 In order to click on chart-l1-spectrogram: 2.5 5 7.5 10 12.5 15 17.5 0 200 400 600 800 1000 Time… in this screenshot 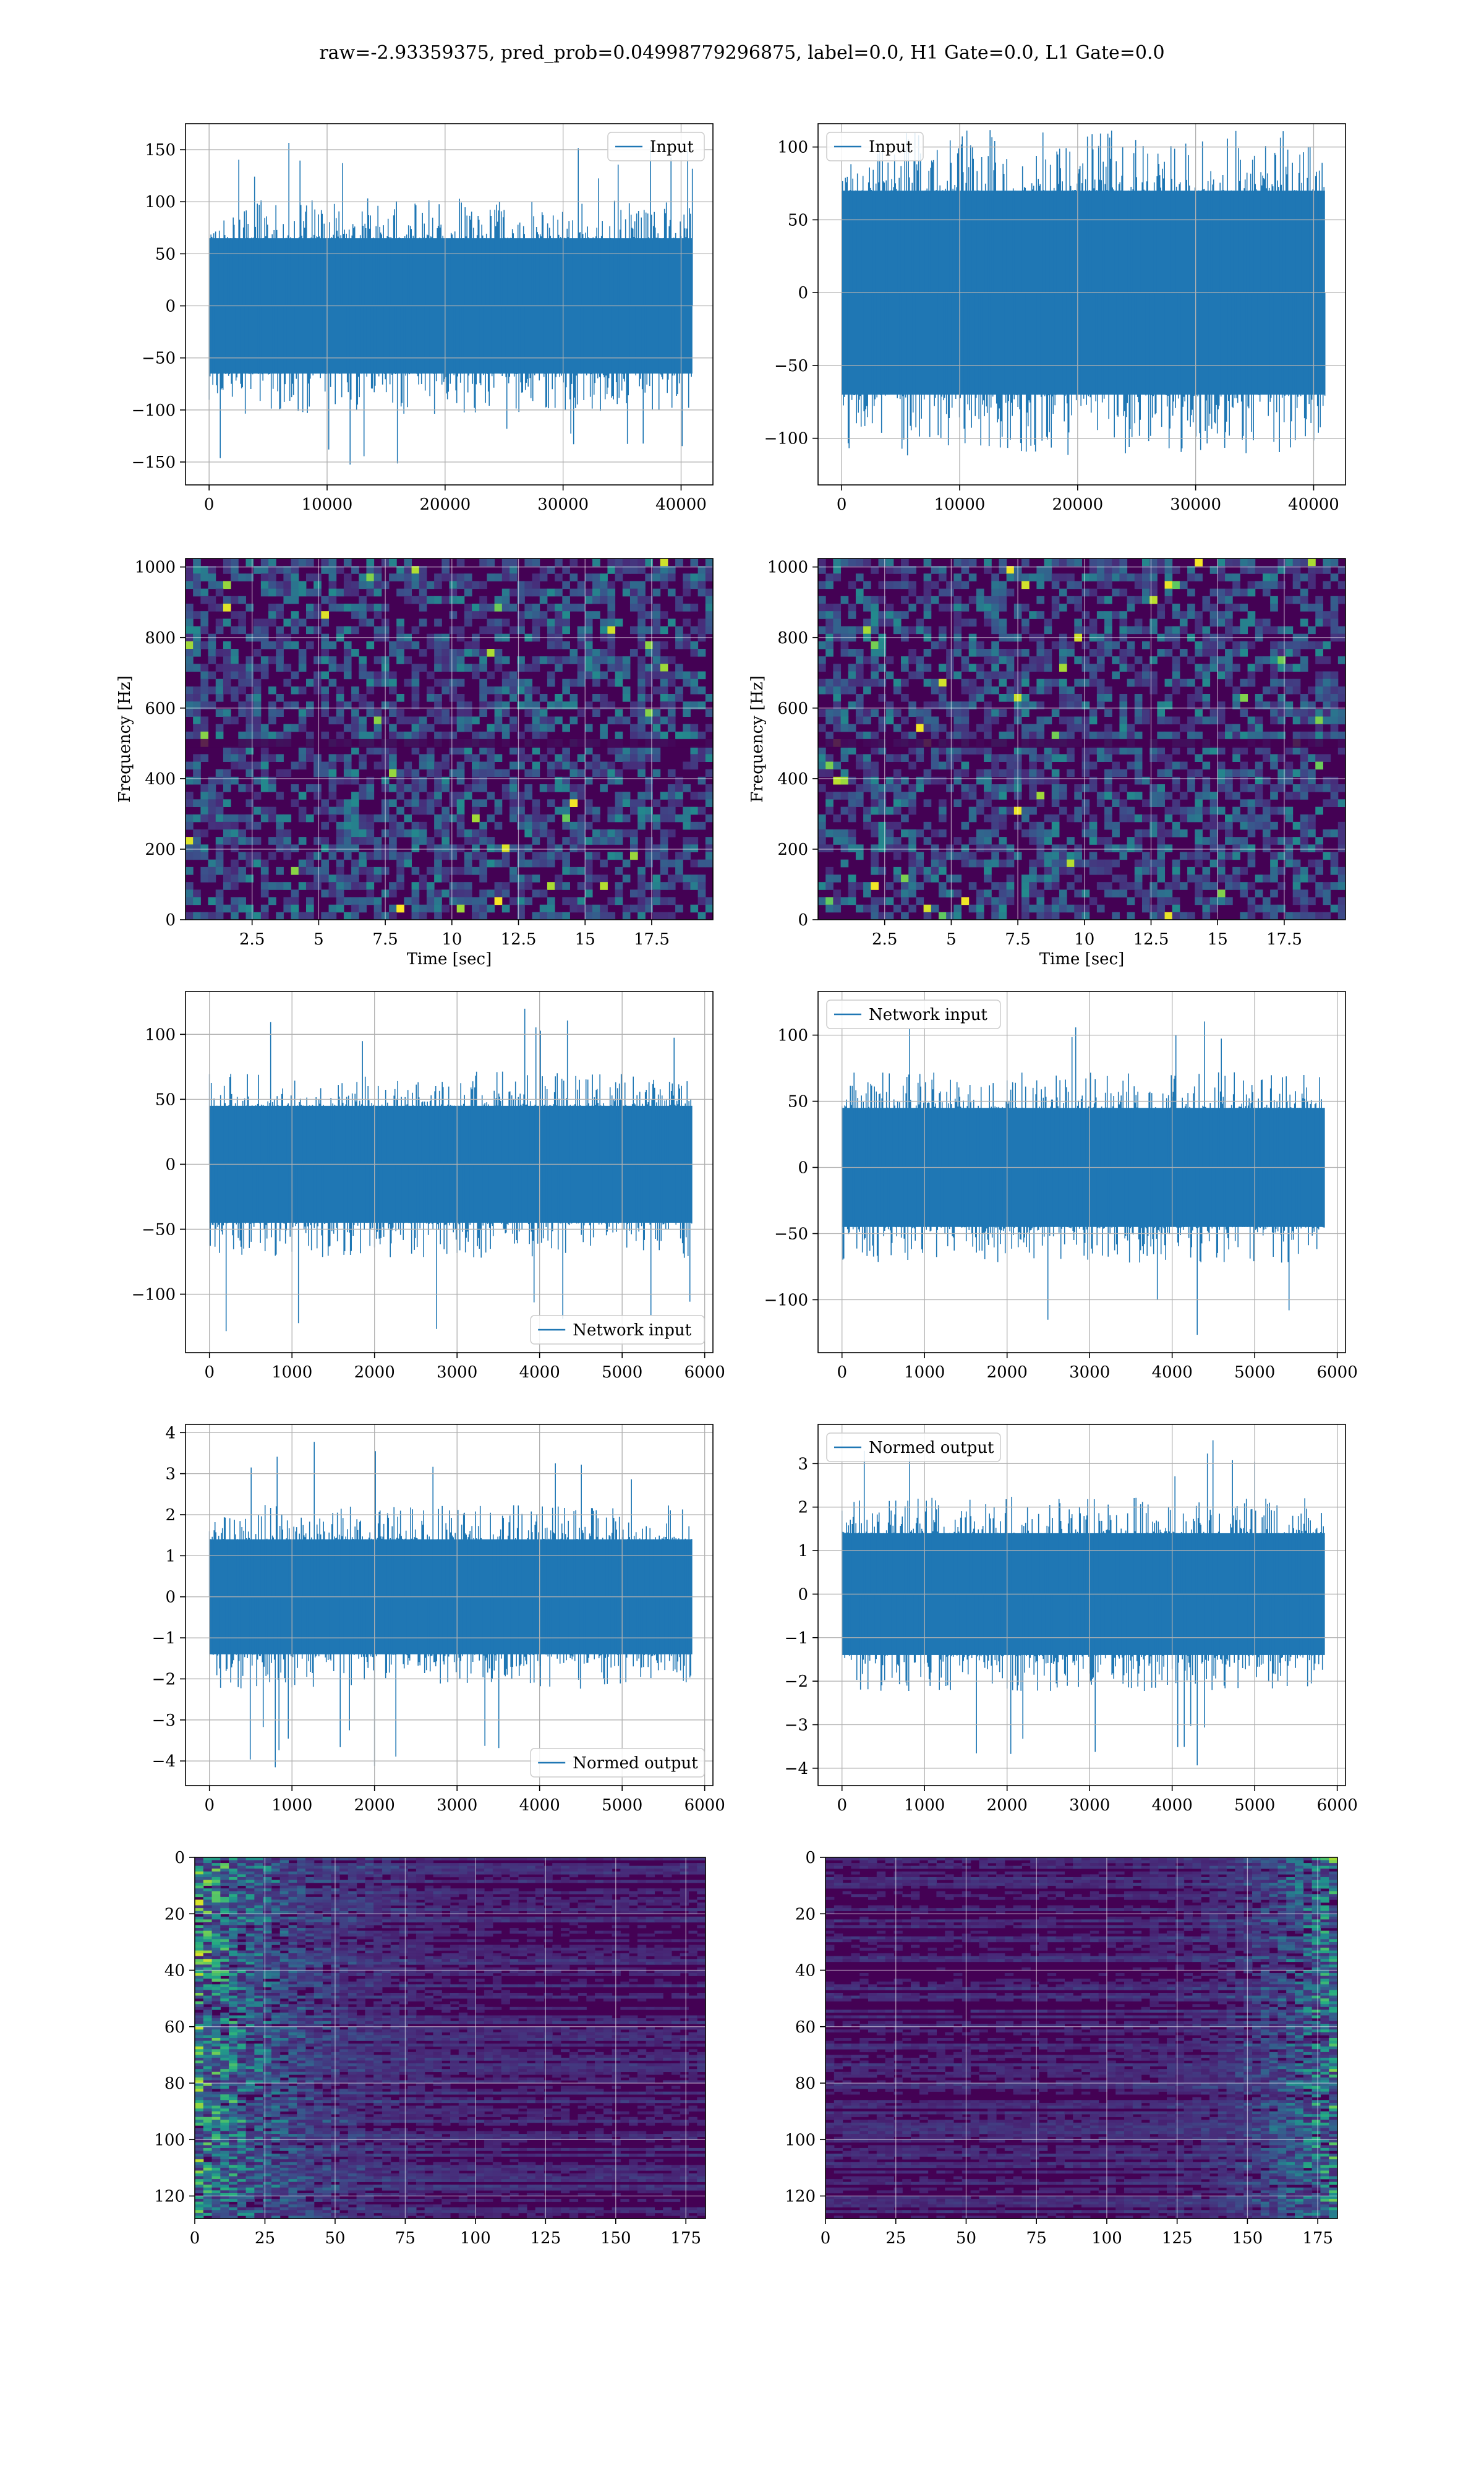, I will do `click(1047, 763)`.